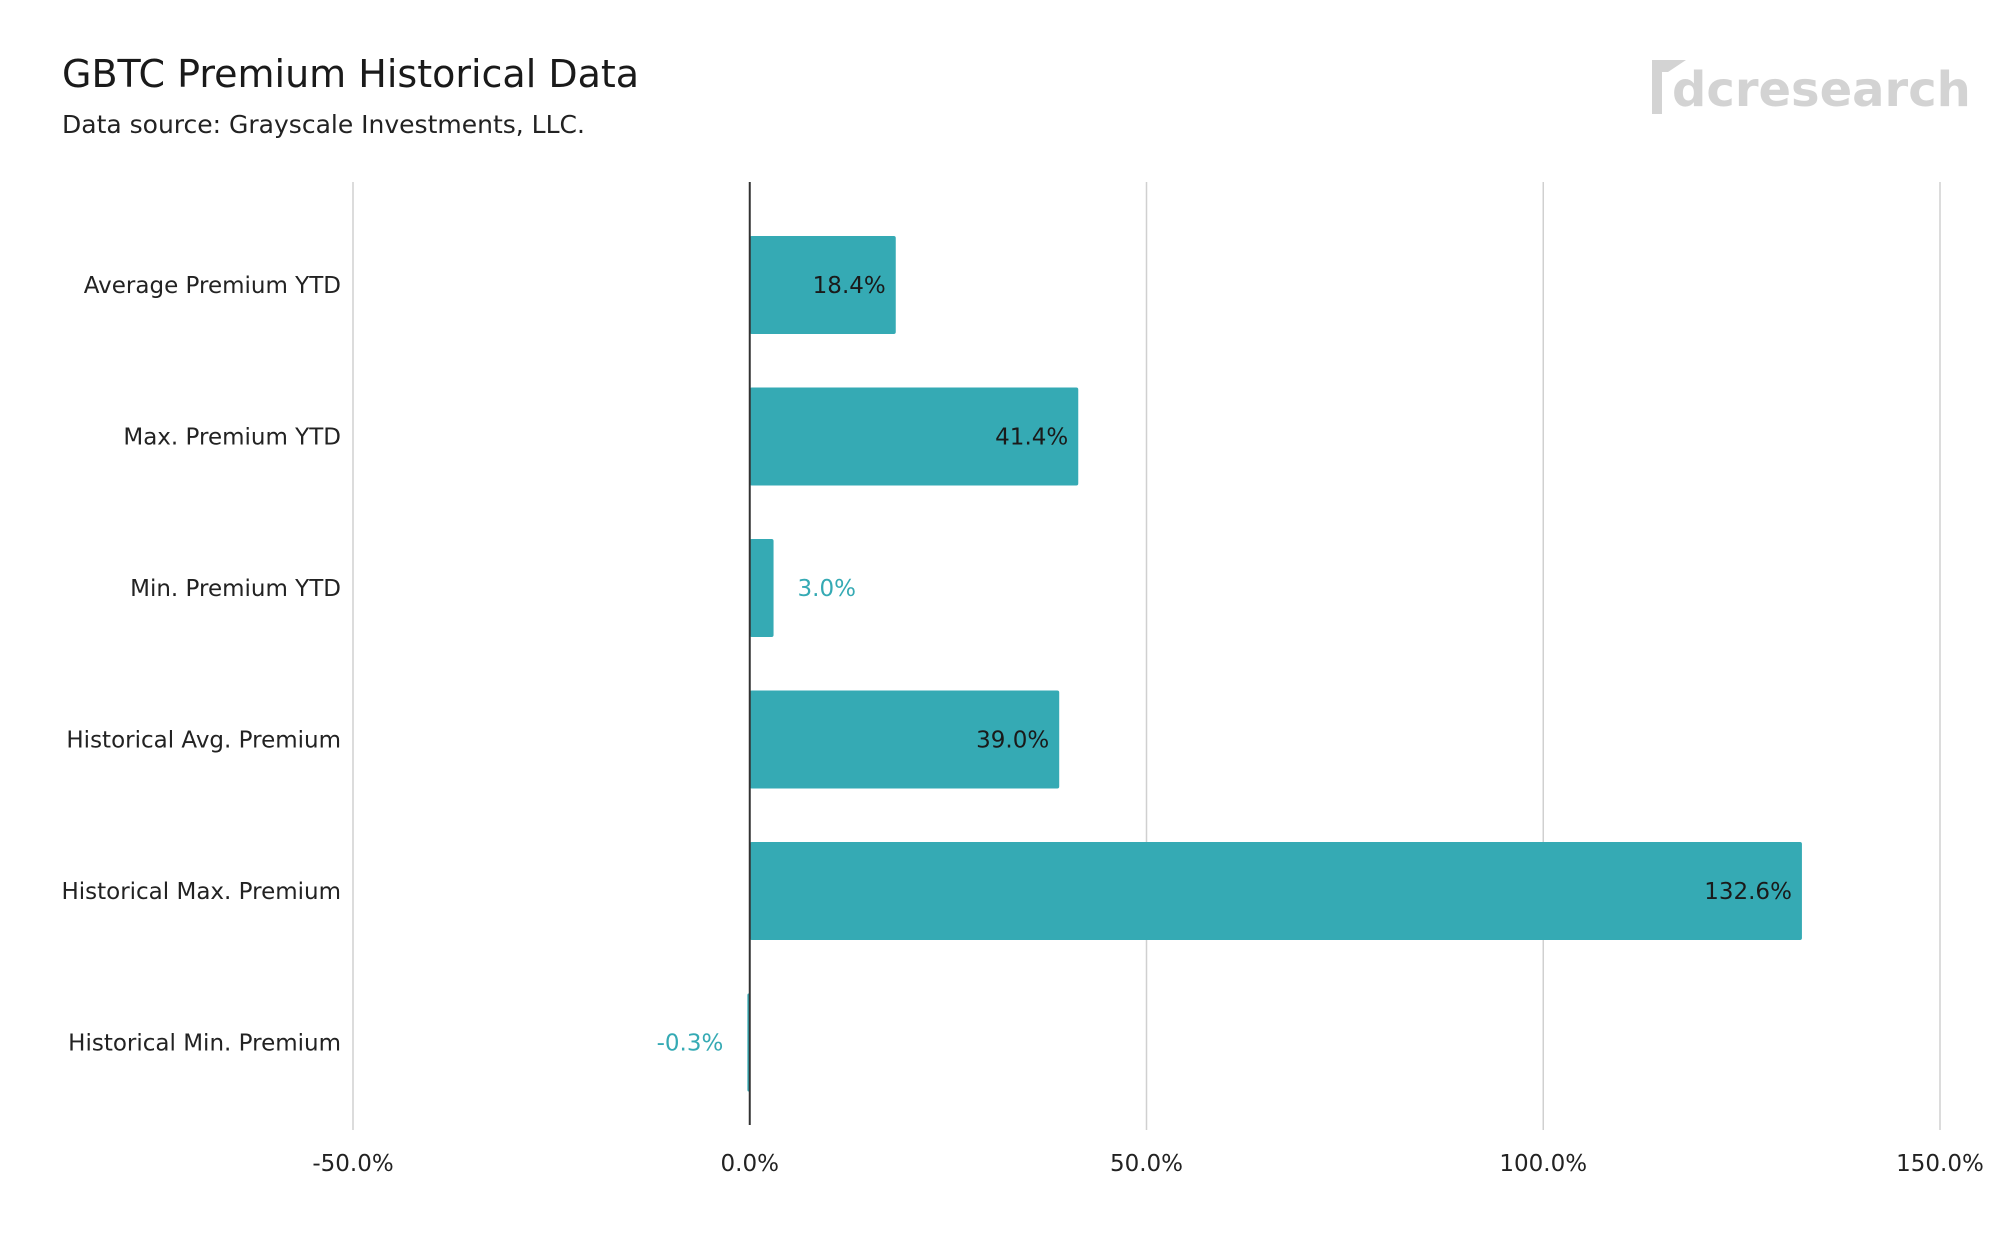 This screenshot has width=2000, height=1239. I want to click on category-label: Historical Avg. Premium, so click(203, 741).